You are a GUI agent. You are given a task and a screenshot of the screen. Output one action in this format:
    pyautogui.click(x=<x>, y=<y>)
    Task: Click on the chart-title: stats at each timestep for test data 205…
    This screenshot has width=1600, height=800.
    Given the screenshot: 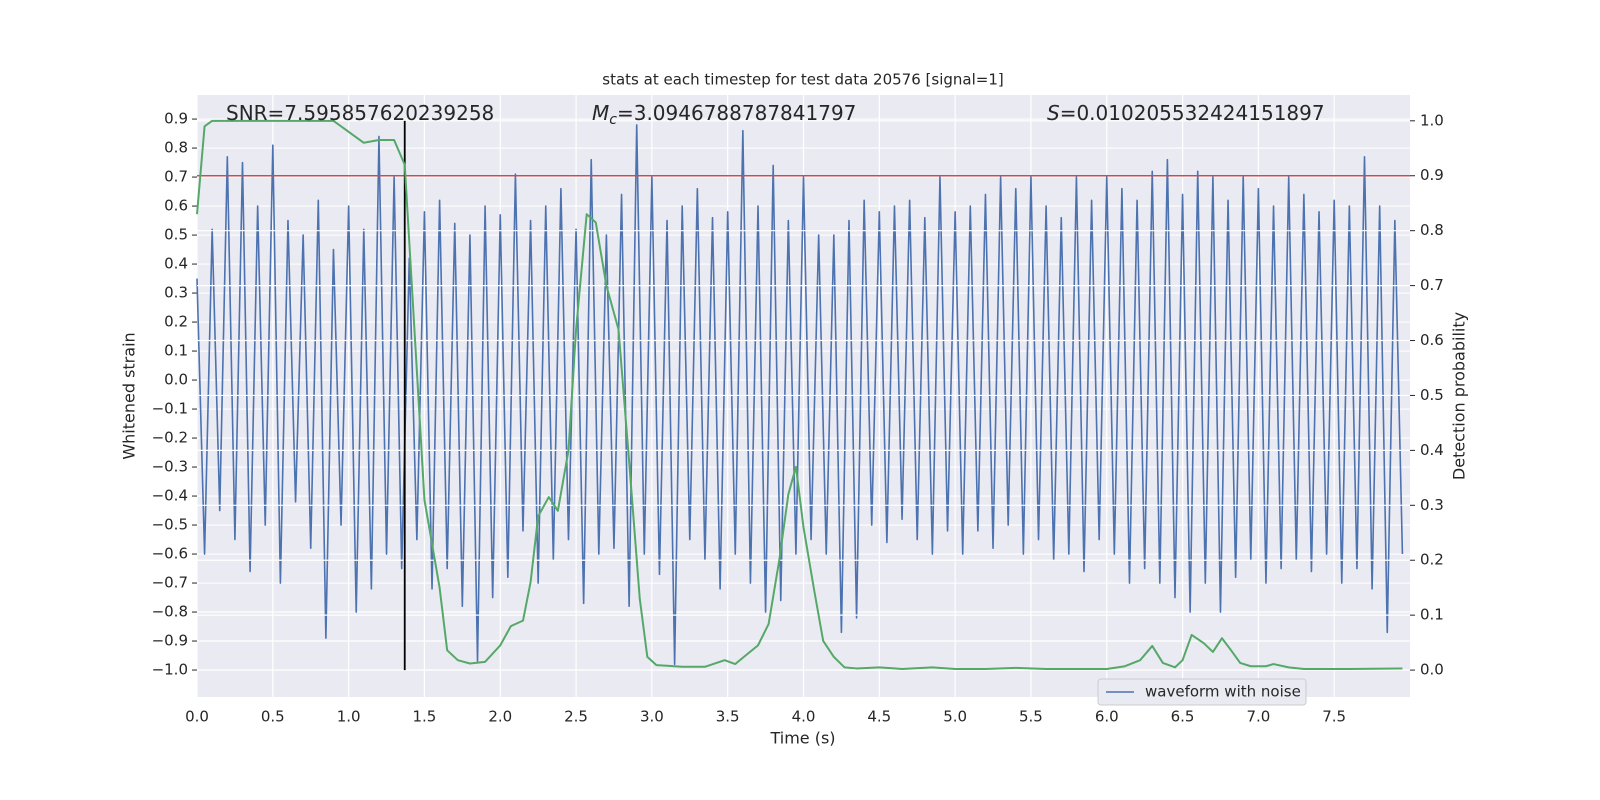 What is the action you would take?
    pyautogui.click(x=802, y=80)
    